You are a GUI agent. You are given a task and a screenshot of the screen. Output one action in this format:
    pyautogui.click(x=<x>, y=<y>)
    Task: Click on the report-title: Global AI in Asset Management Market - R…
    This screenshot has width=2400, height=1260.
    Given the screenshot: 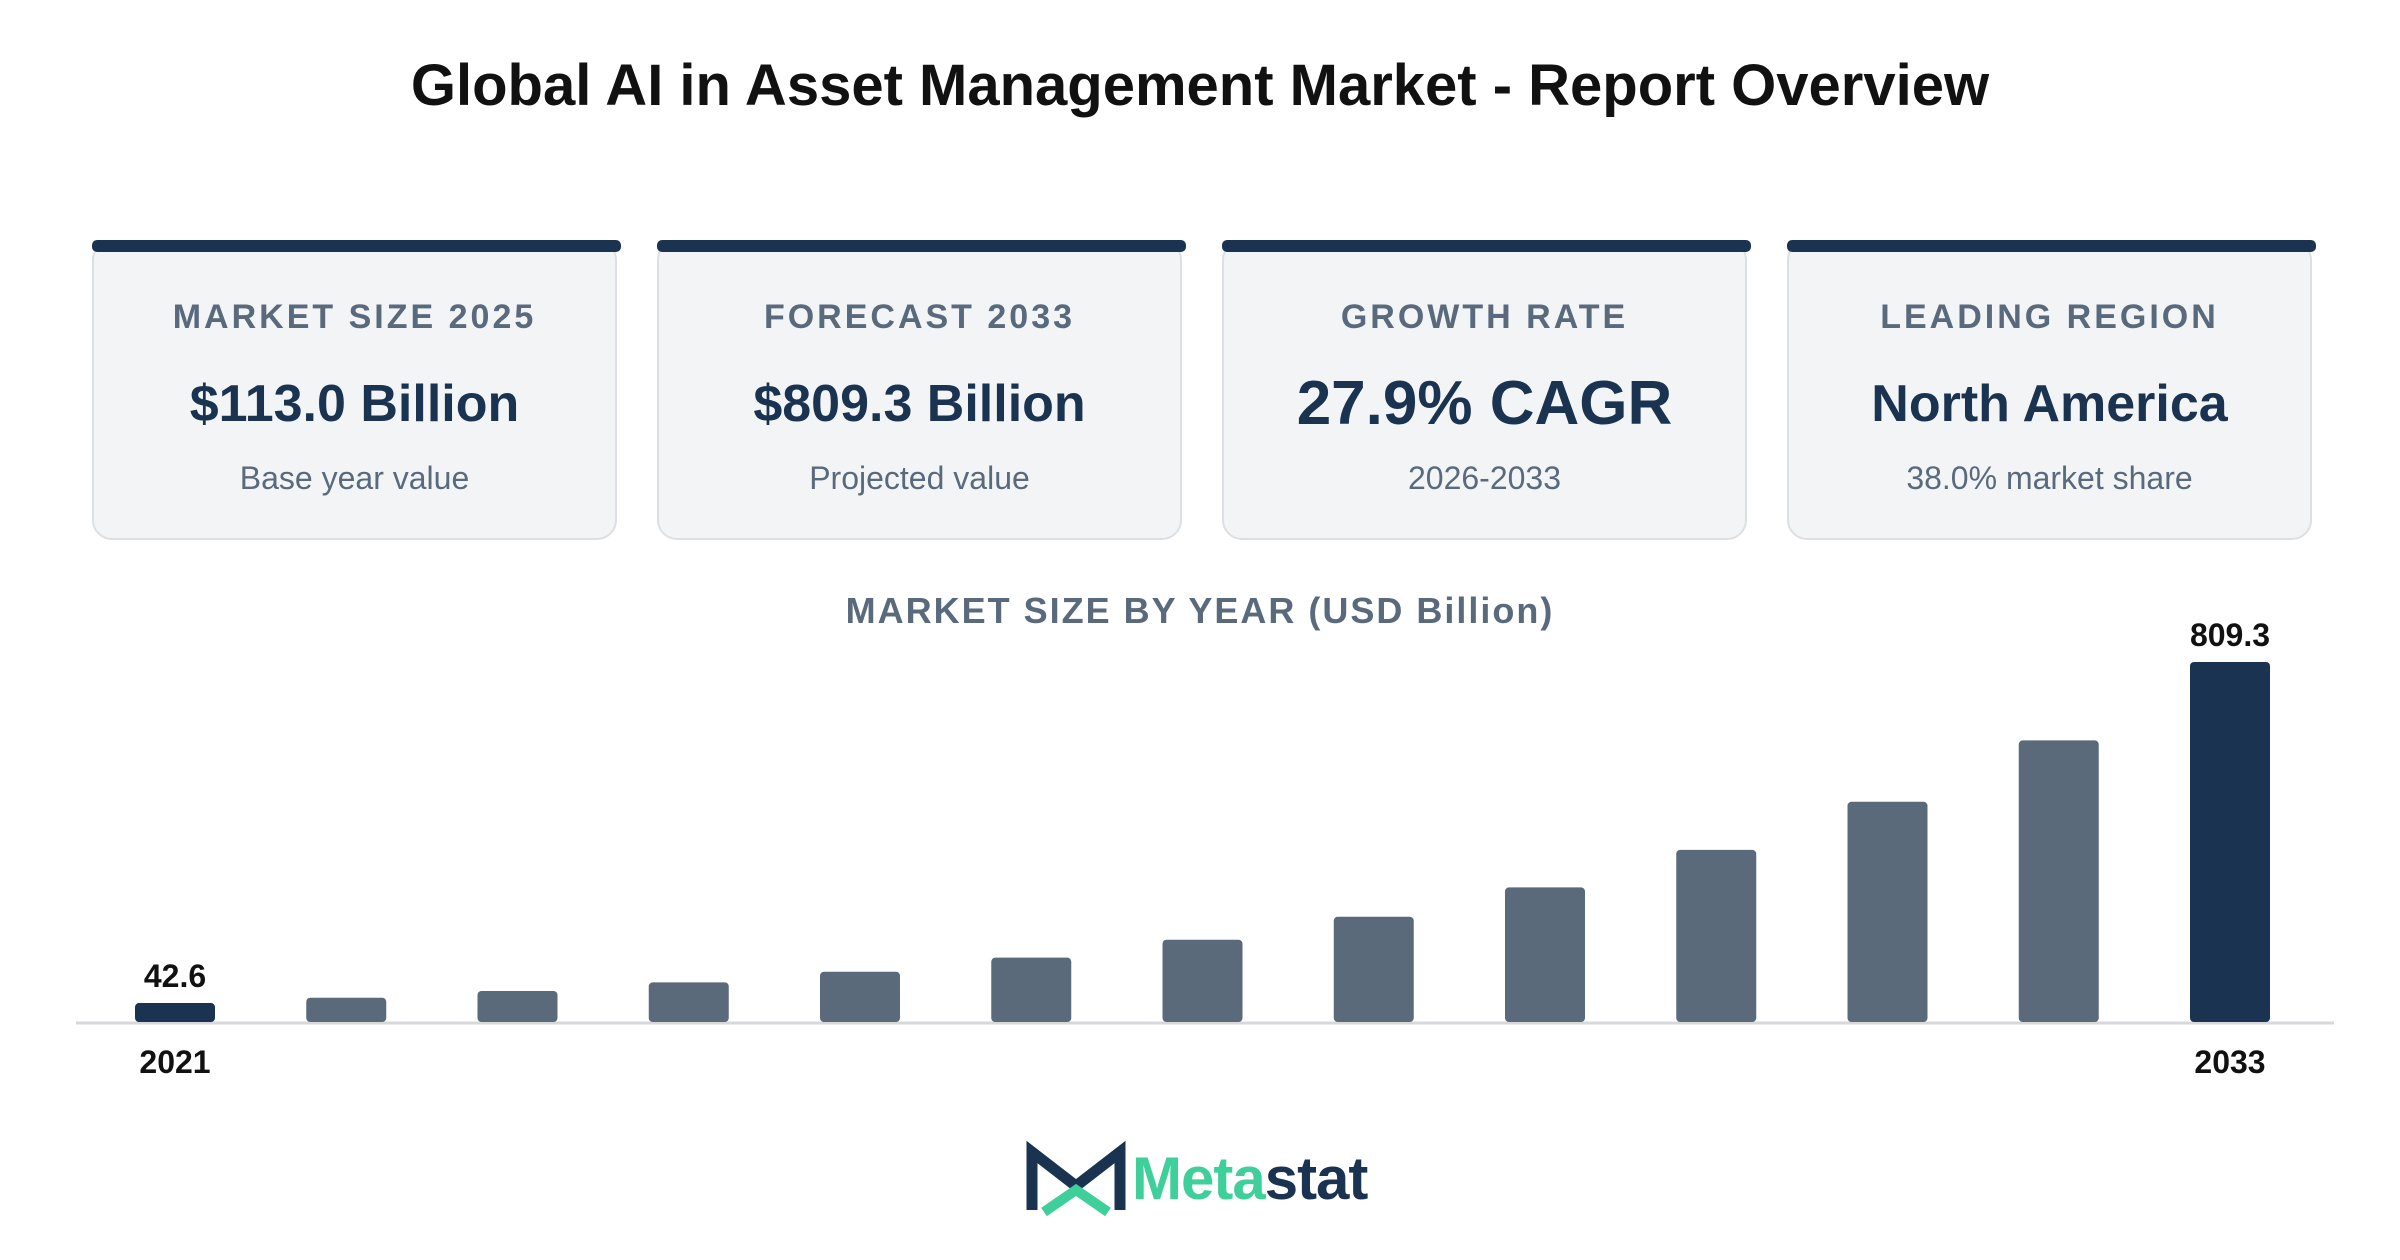 What is the action you would take?
    pyautogui.click(x=1200, y=85)
    